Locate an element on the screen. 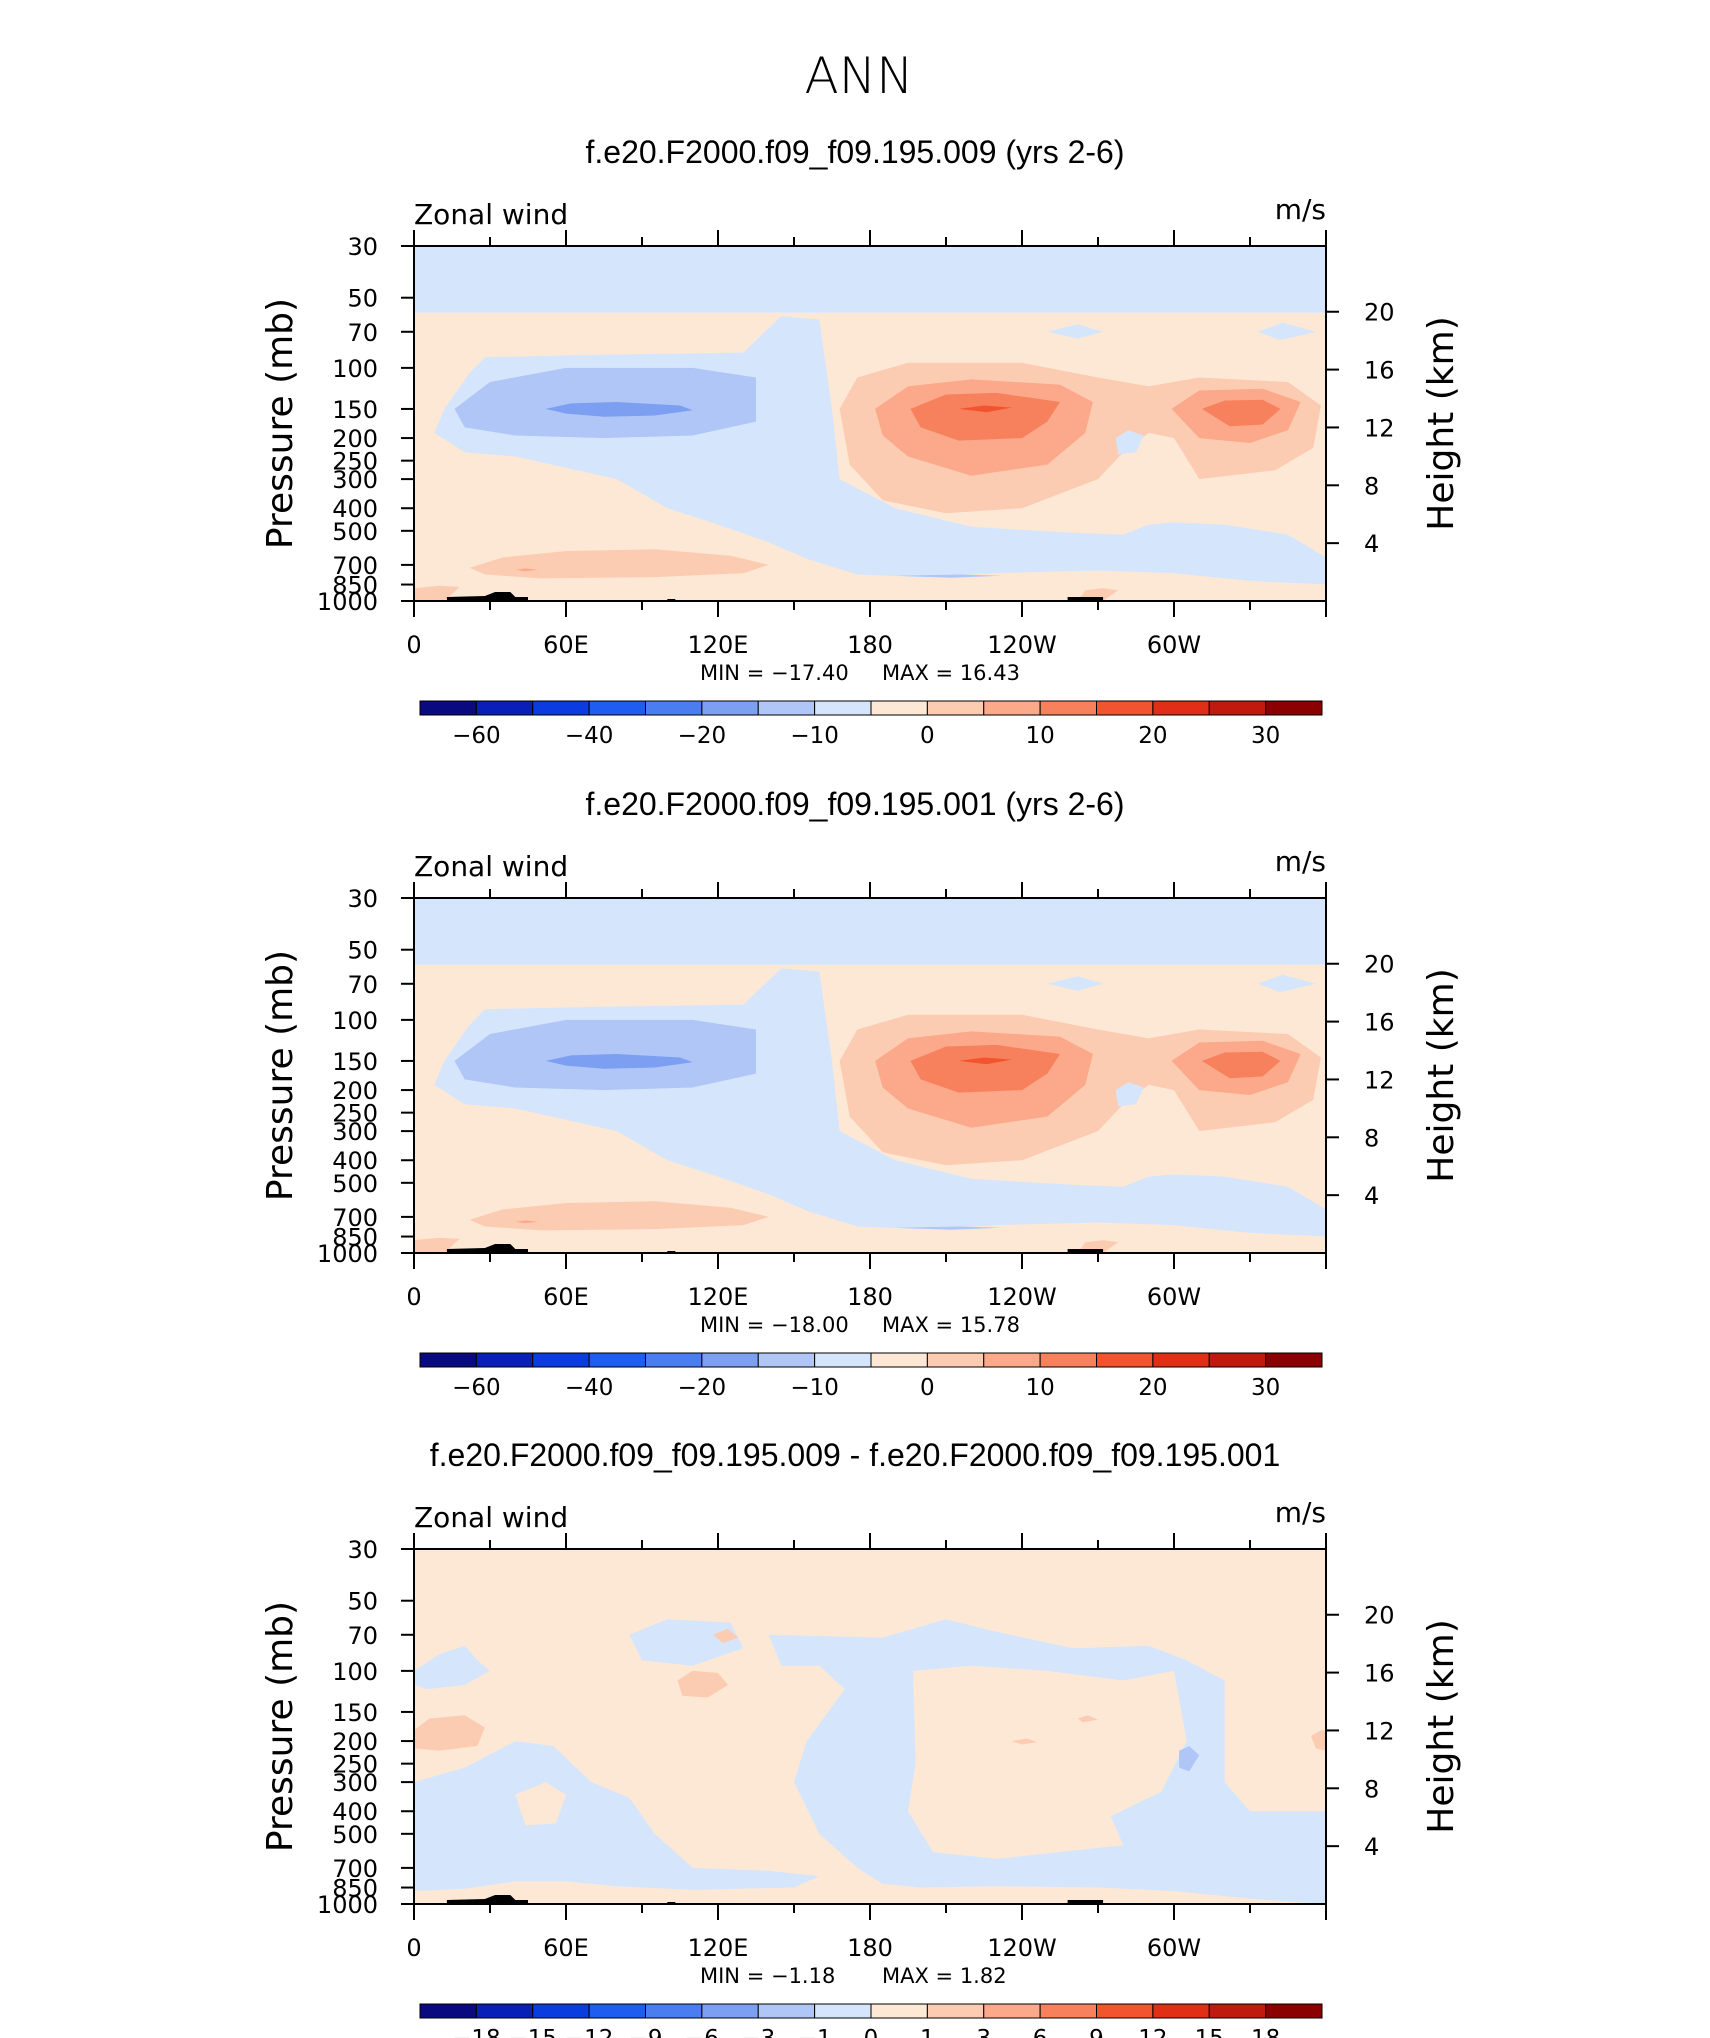  colorbar-label: −12 is located at coordinates (589, 2032).